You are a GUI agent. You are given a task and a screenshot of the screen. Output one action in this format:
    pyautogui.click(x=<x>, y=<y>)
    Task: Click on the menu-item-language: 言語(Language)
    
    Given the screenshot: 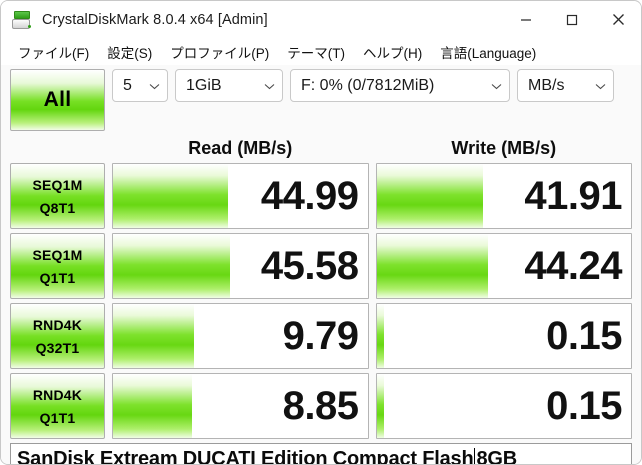 What is the action you would take?
    pyautogui.click(x=488, y=53)
    